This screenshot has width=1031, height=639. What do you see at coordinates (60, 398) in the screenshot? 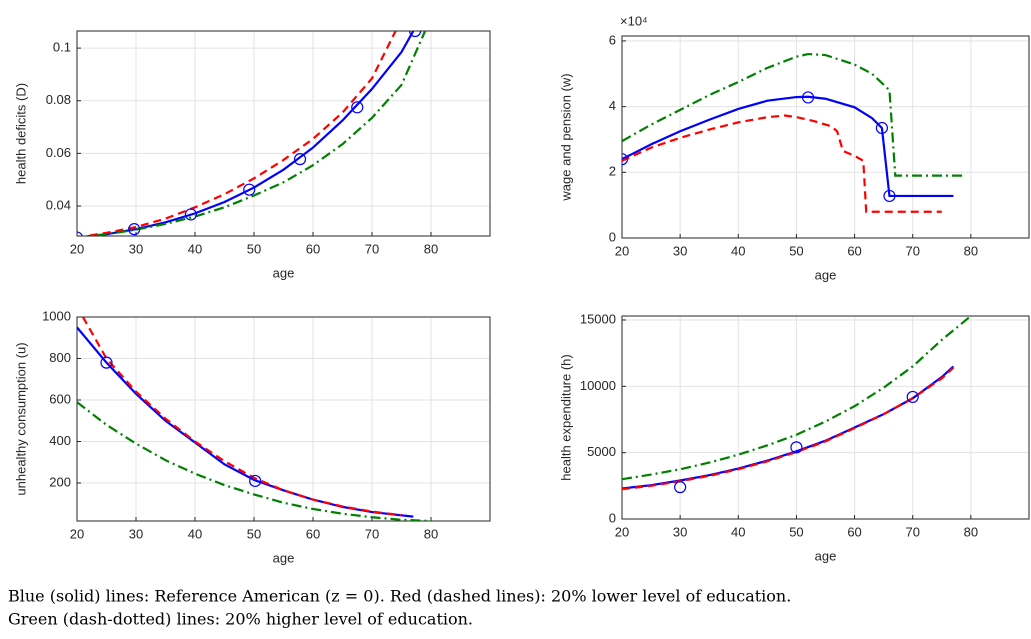
I see `y-tick-label: 600` at bounding box center [60, 398].